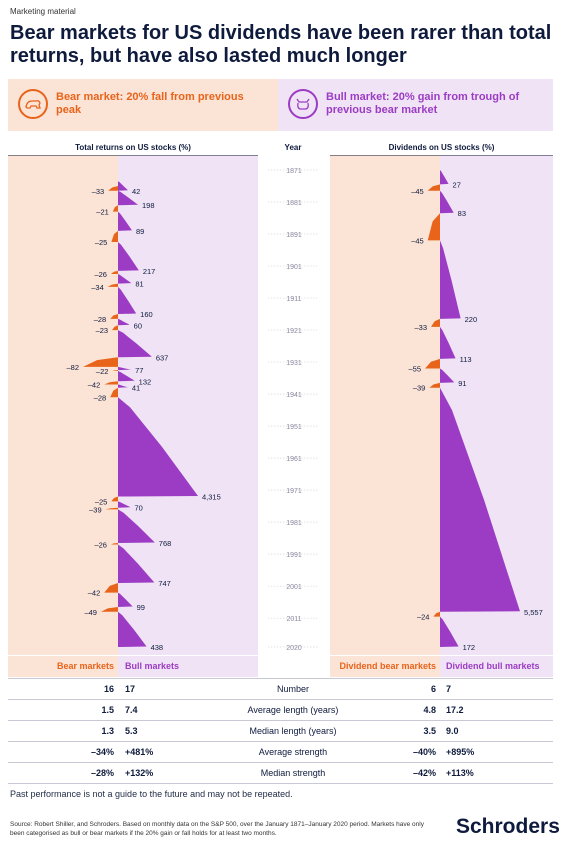 The width and height of the screenshot is (571, 856). Describe the element at coordinates (280, 783) in the screenshot. I see `table-bottom-rule` at that location.